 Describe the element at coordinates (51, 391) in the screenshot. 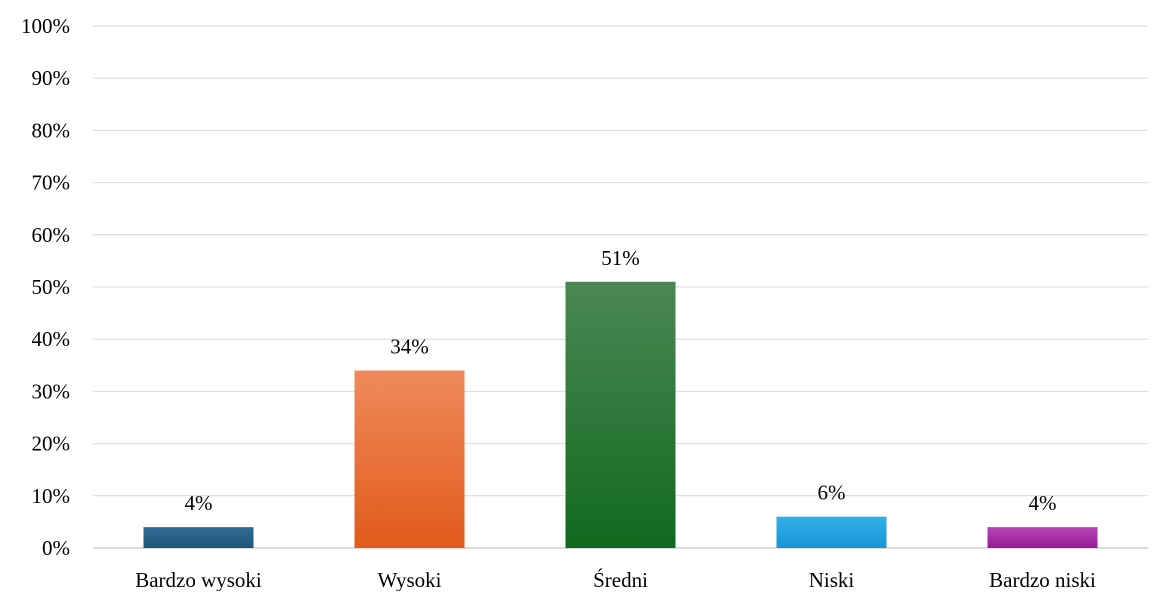

I see `y-tick-label: 30%` at that location.